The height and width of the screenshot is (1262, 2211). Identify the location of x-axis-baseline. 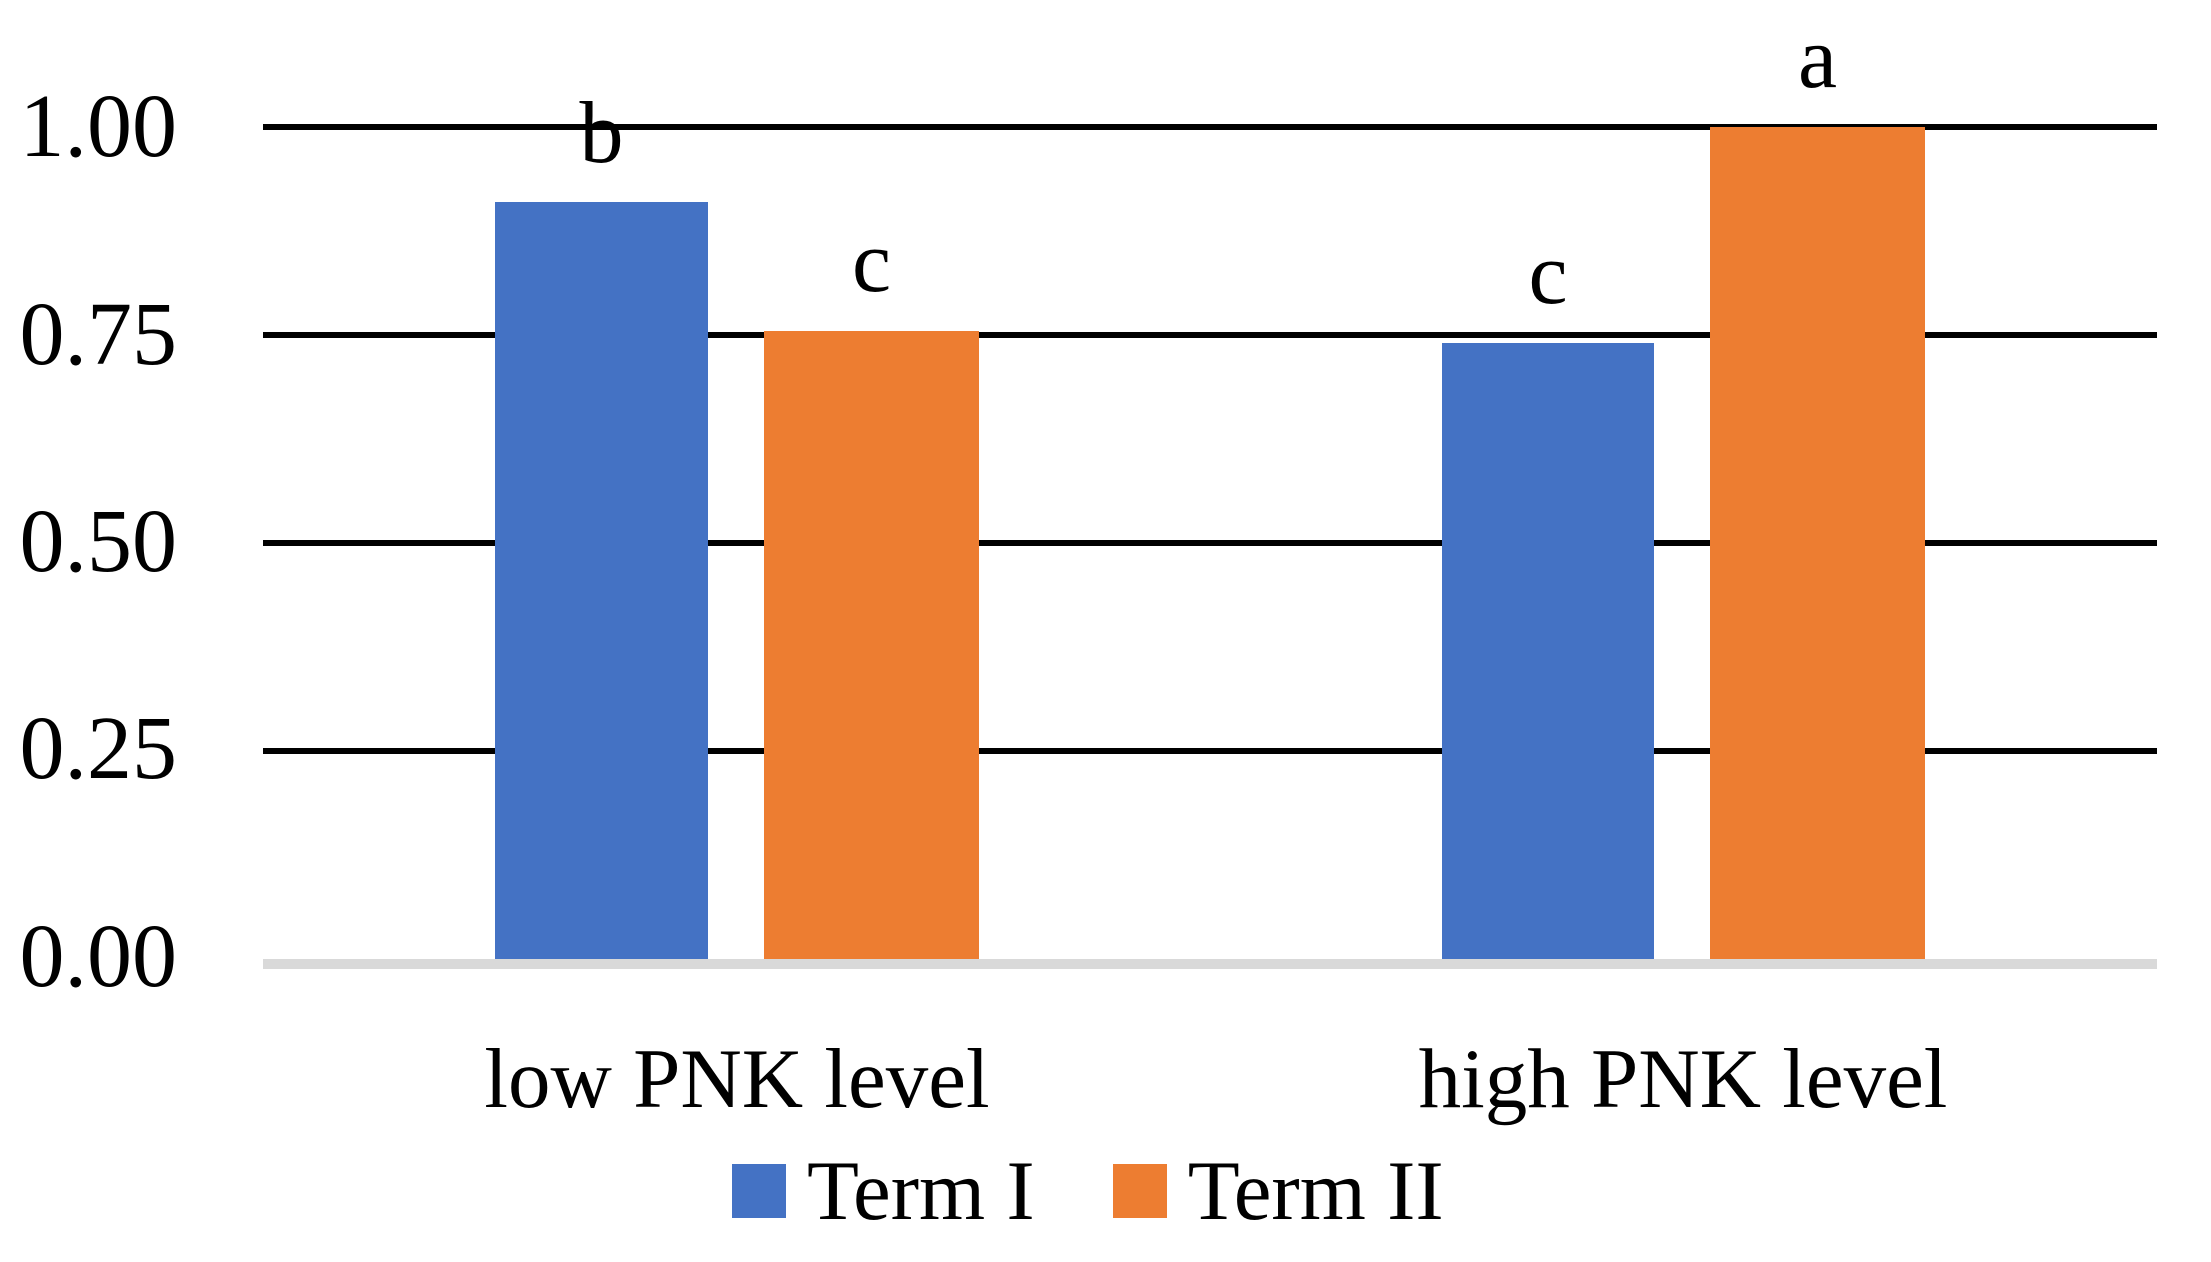
(1210, 964).